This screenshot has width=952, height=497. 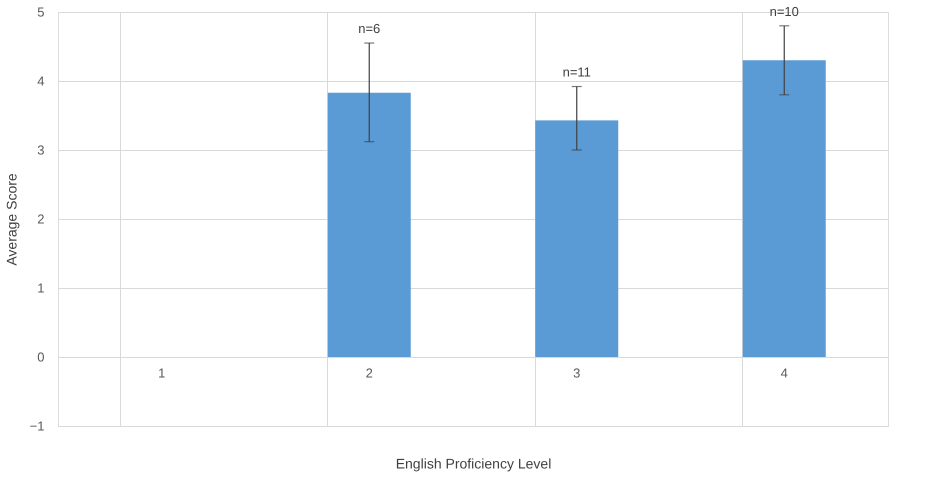 What do you see at coordinates (784, 373) in the screenshot?
I see `x-tick-label: 4` at bounding box center [784, 373].